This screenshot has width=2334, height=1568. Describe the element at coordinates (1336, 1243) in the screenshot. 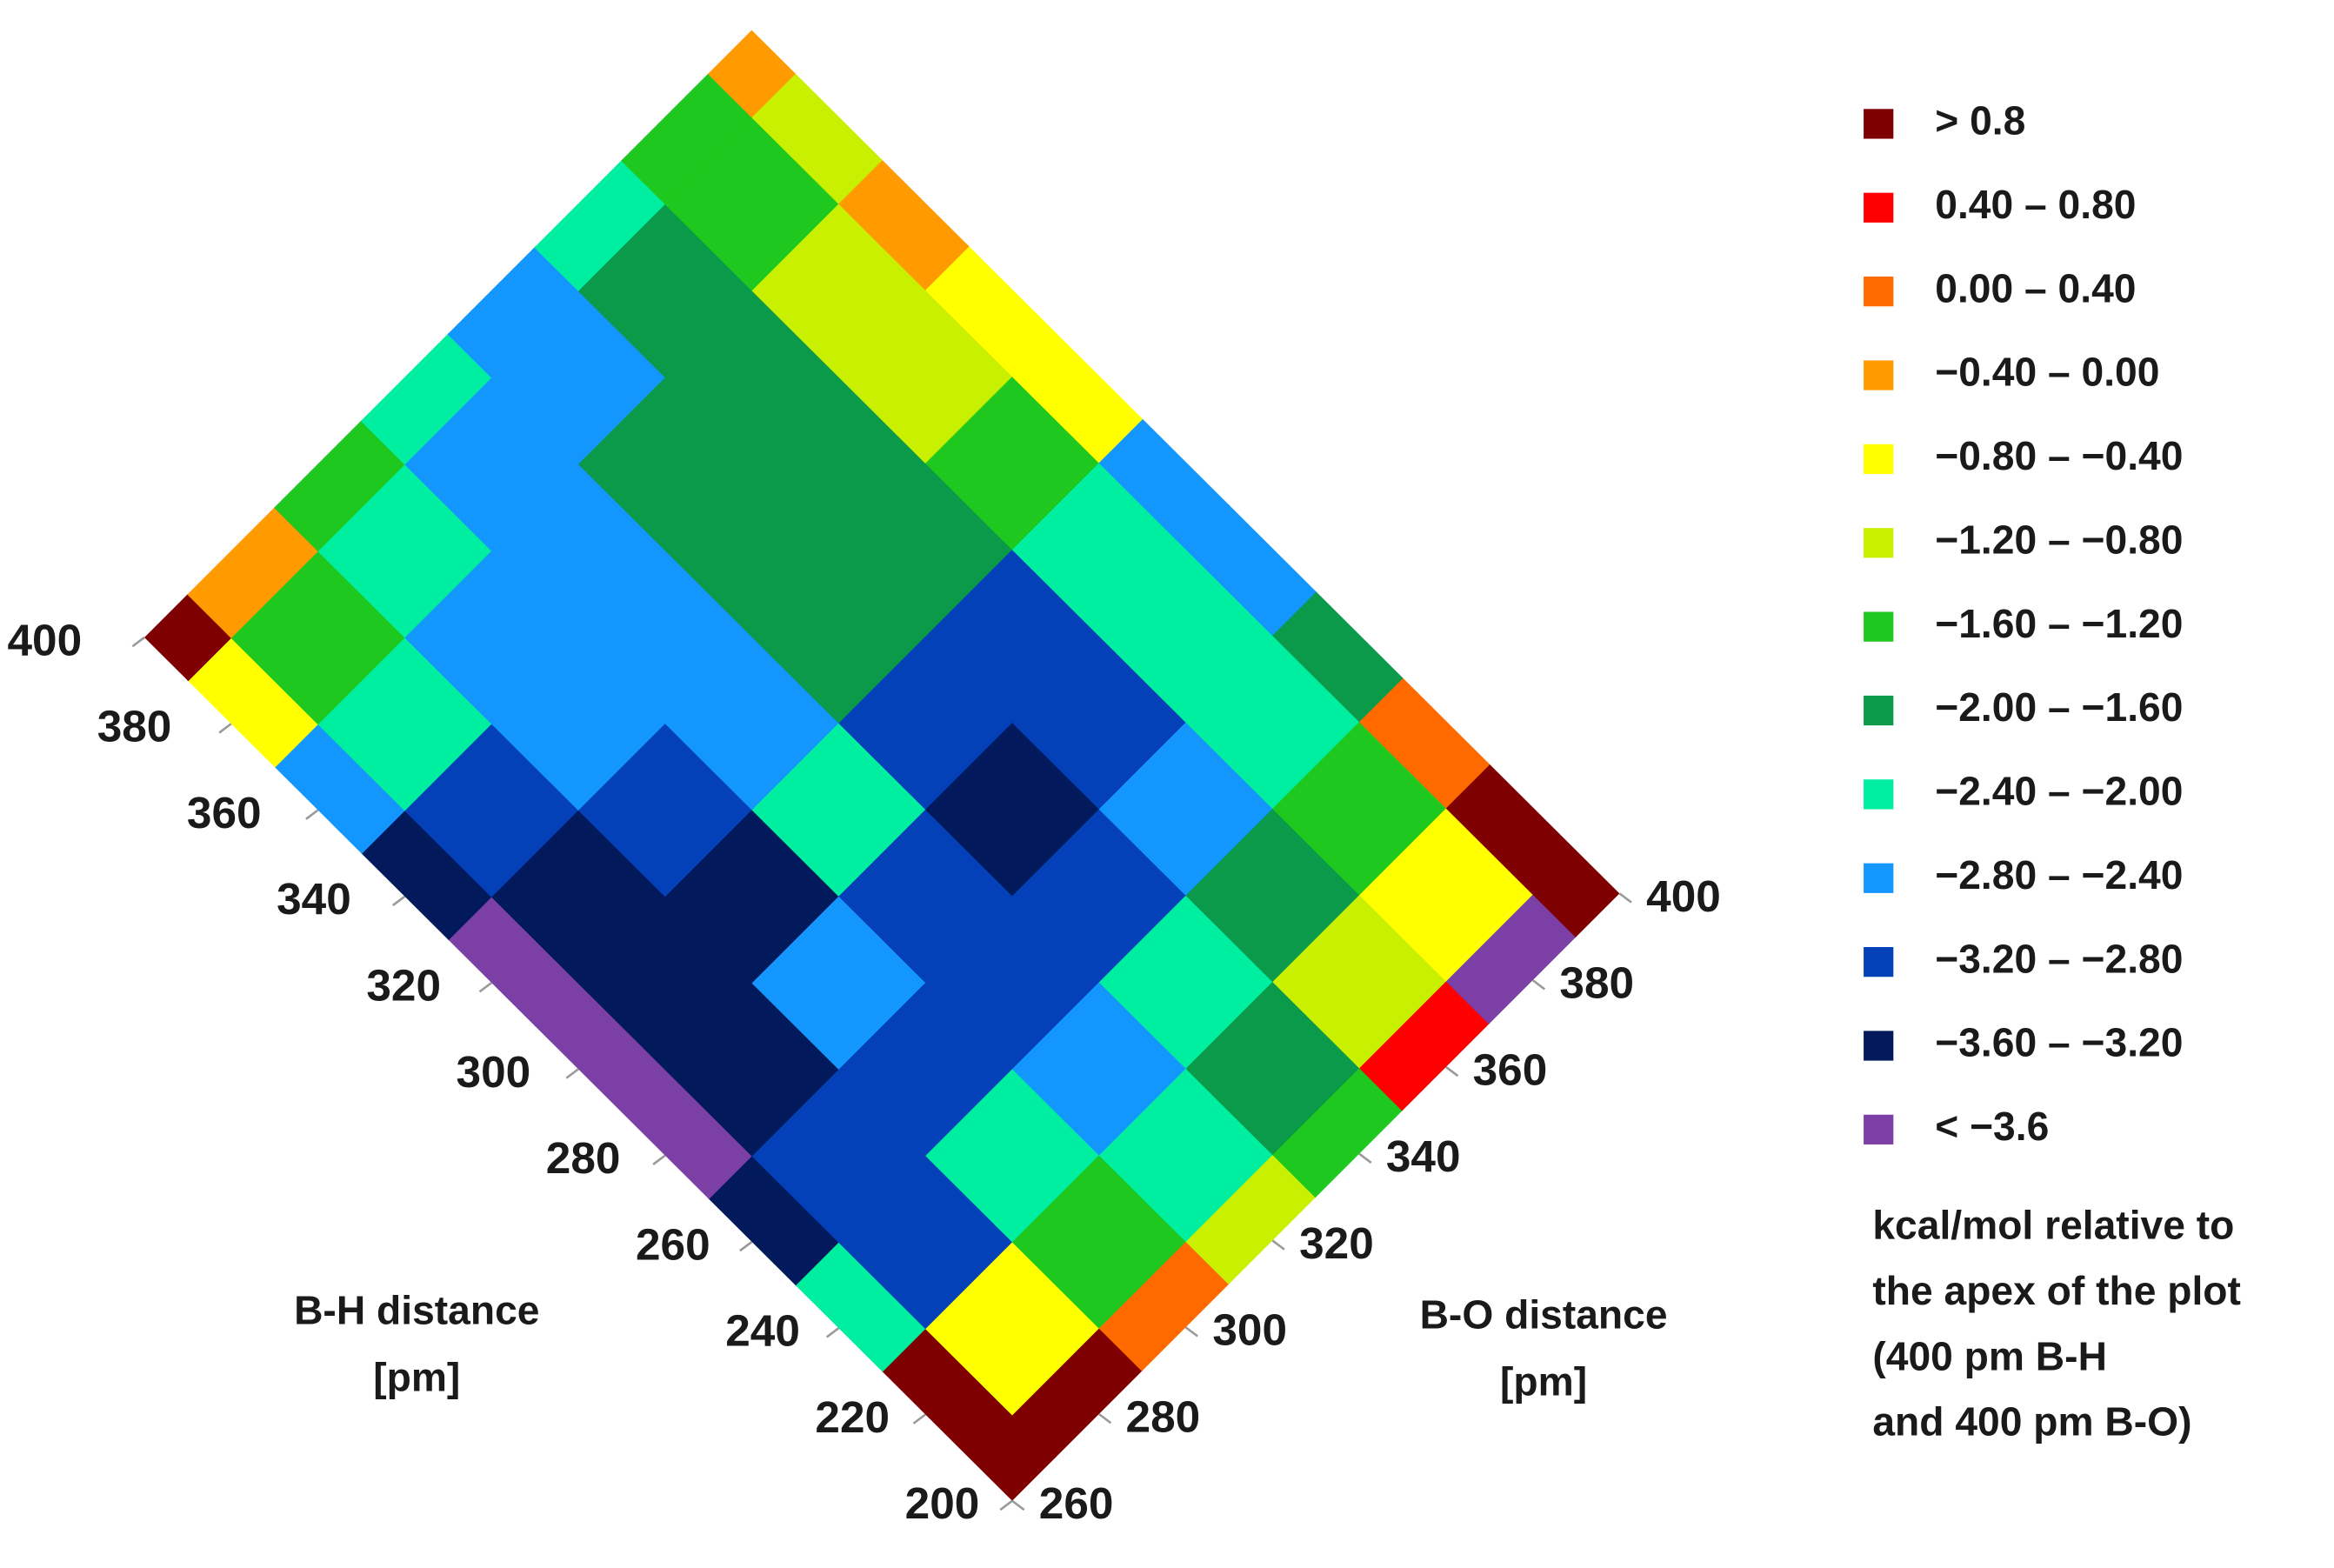

I see `x-tick-label: 320` at that location.